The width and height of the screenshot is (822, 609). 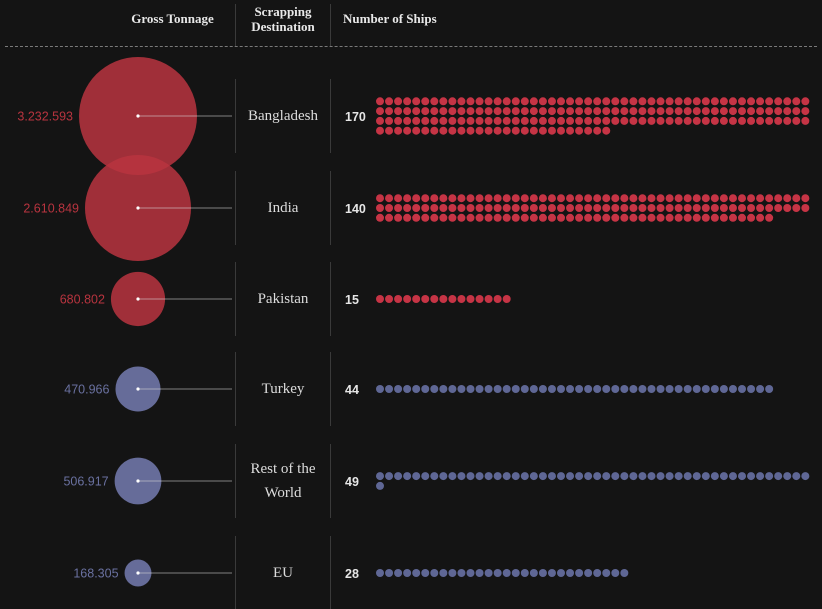 What do you see at coordinates (82, 300) in the screenshot?
I see `tonnage-value: 680.802` at bounding box center [82, 300].